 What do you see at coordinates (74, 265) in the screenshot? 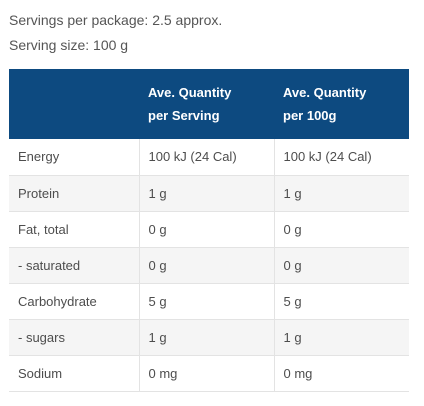
I see `nutrient-name: - saturated` at bounding box center [74, 265].